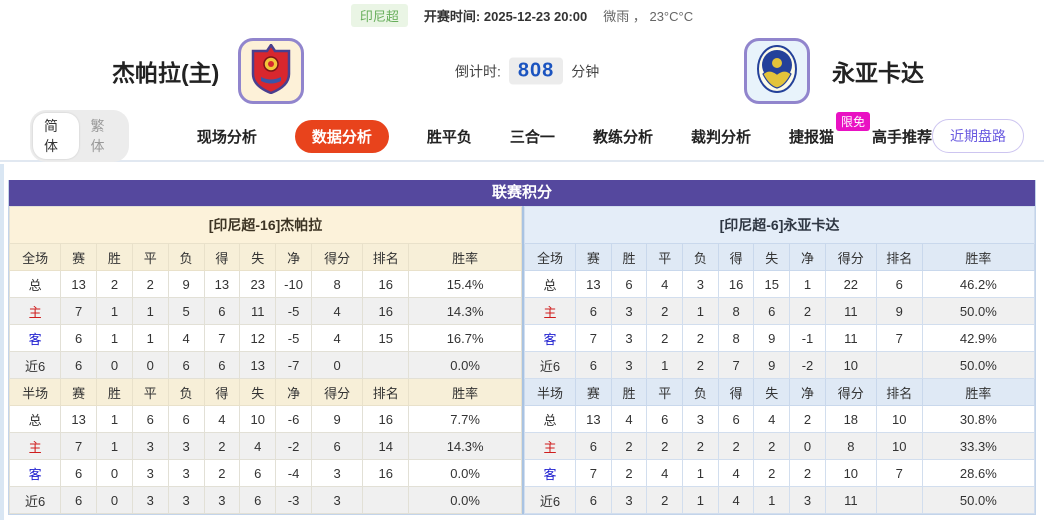 Image resolution: width=1044 pixels, height=520 pixels. I want to click on lang-traditional: 繁体, so click(97, 136).